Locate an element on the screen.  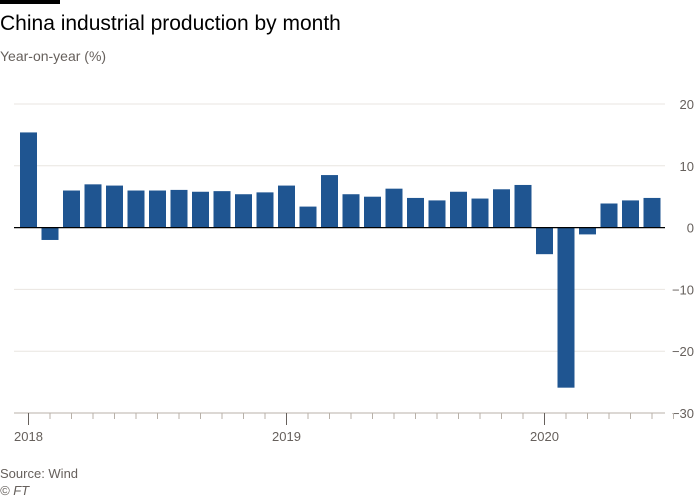
y-tick-label: −10 is located at coordinates (683, 289).